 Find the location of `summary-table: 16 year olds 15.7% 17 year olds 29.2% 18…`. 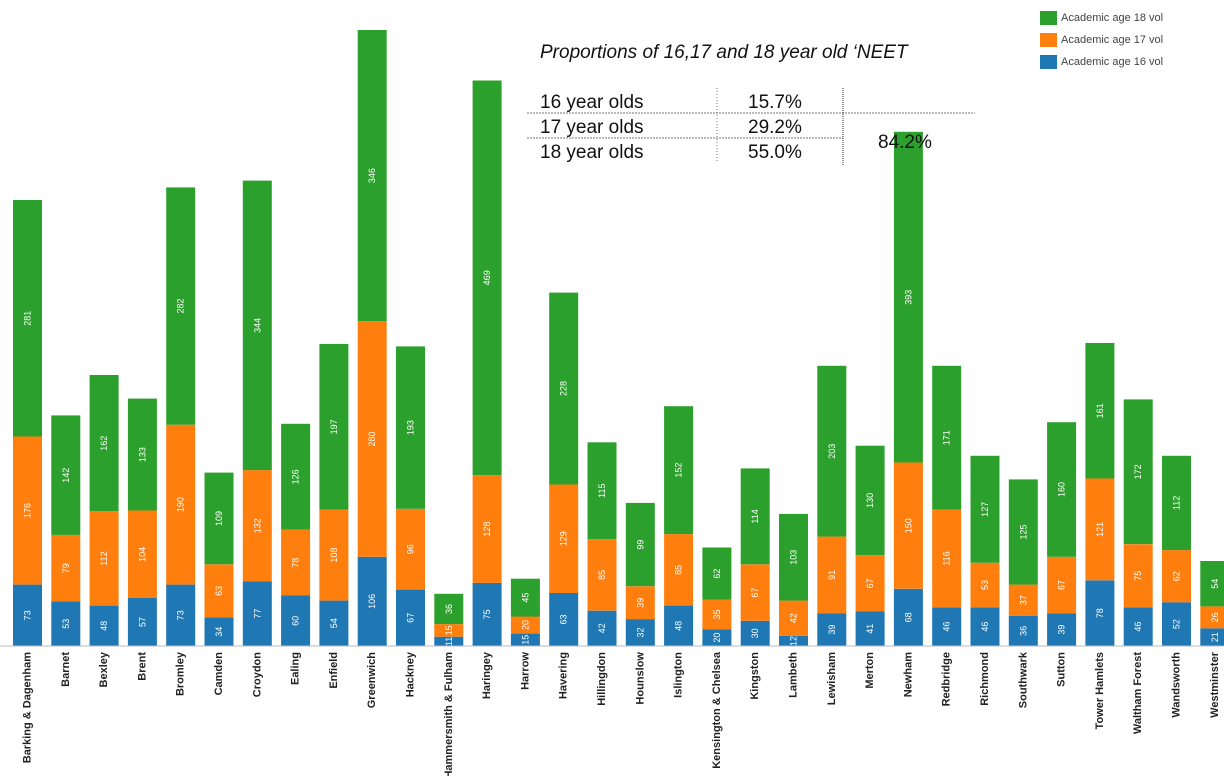

summary-table: 16 year olds 15.7% 17 year olds 29.2% 18… is located at coordinates (751, 126).